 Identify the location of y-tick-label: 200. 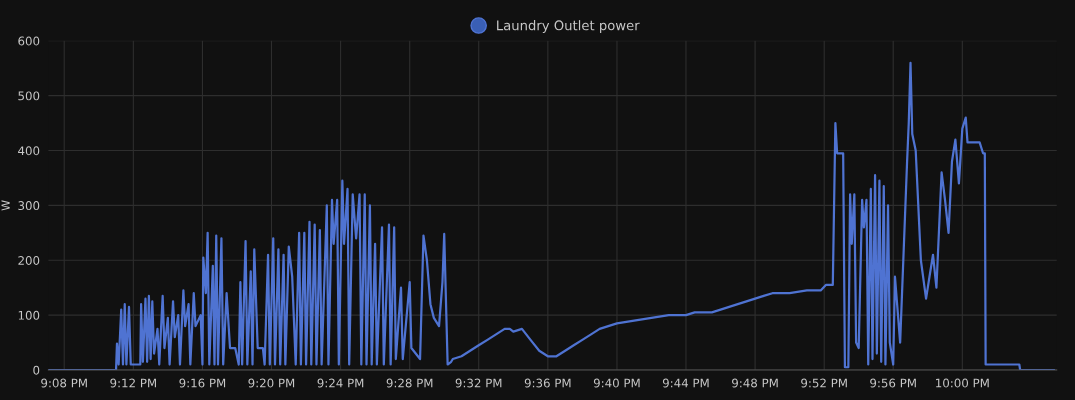
(29, 260).